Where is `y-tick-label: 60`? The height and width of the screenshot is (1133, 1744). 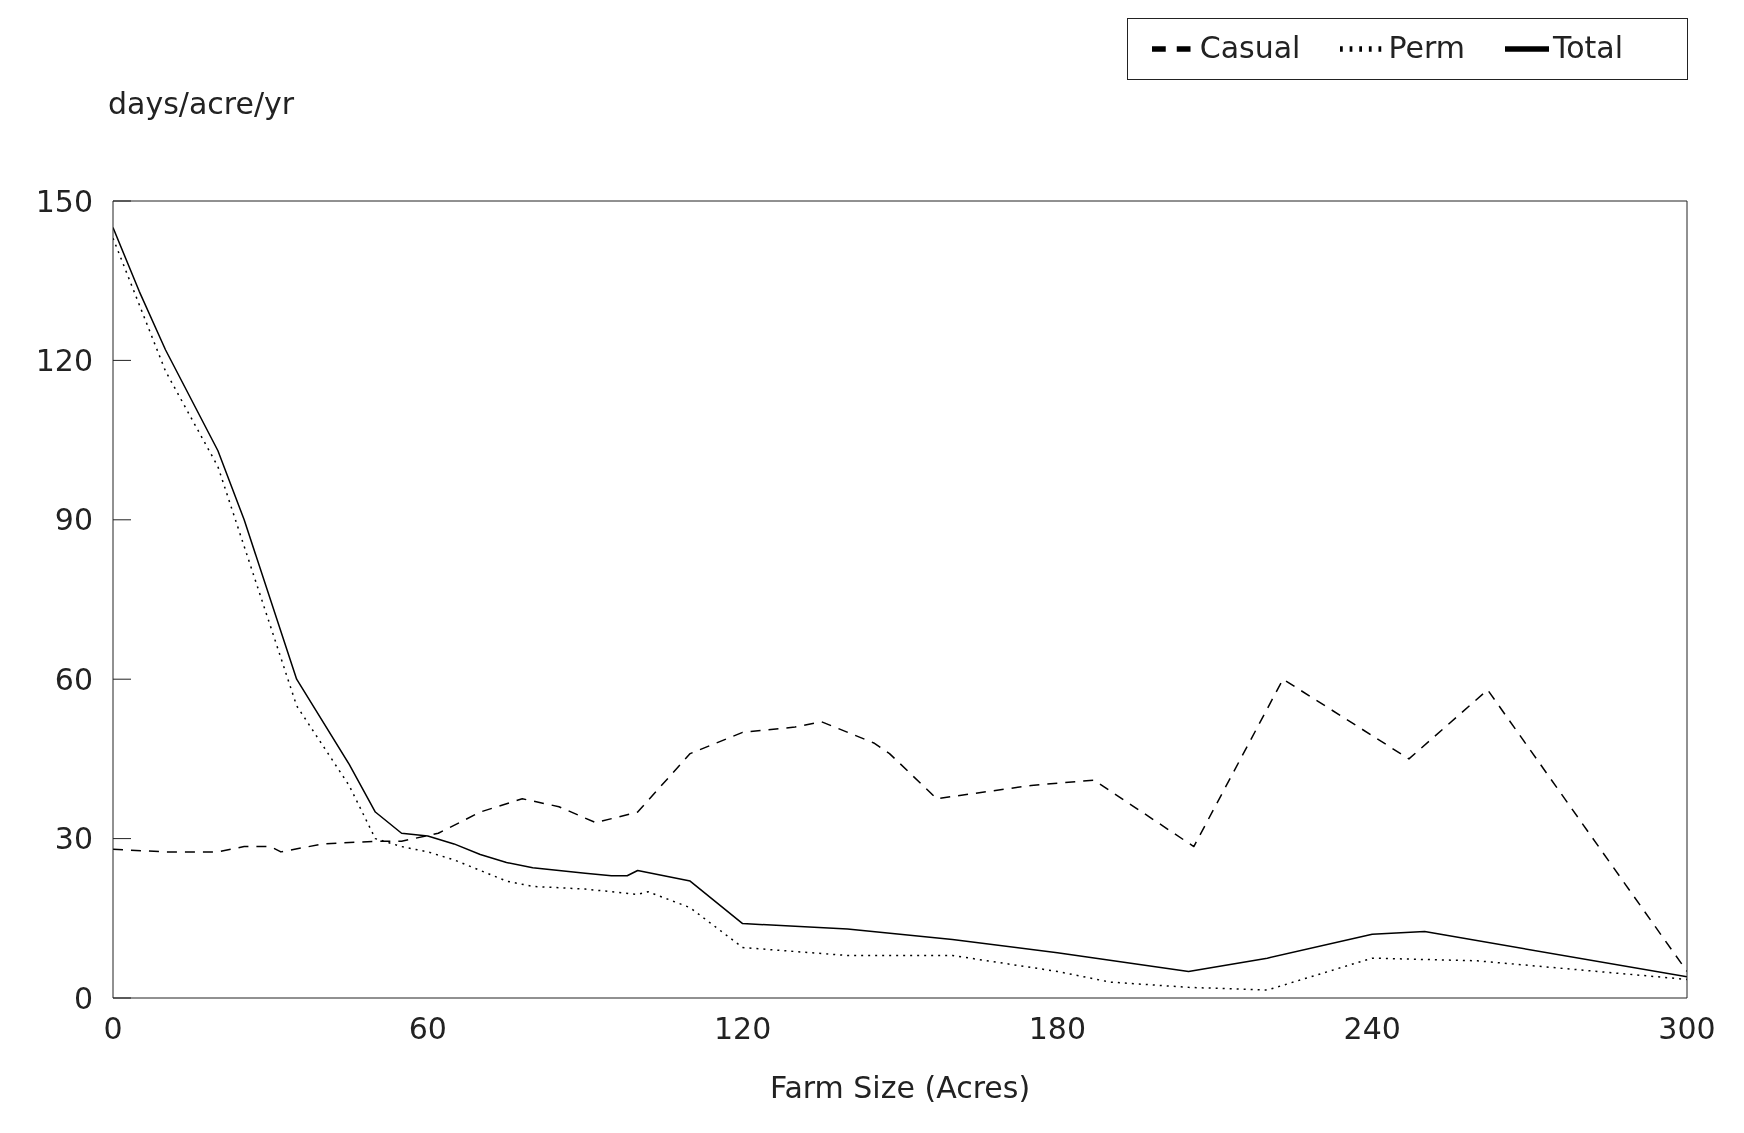
y-tick-label: 60 is located at coordinates (73, 679).